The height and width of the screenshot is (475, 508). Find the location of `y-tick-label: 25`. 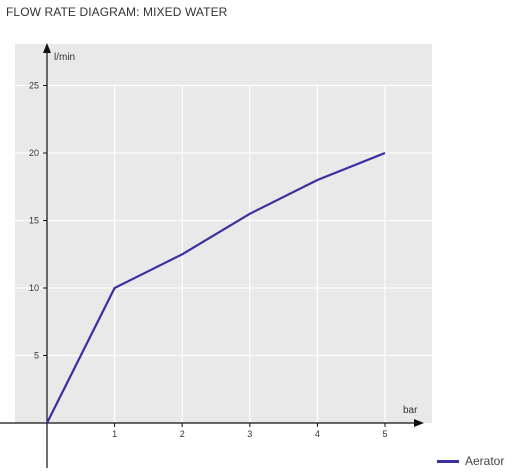

y-tick-label: 25 is located at coordinates (34, 86).